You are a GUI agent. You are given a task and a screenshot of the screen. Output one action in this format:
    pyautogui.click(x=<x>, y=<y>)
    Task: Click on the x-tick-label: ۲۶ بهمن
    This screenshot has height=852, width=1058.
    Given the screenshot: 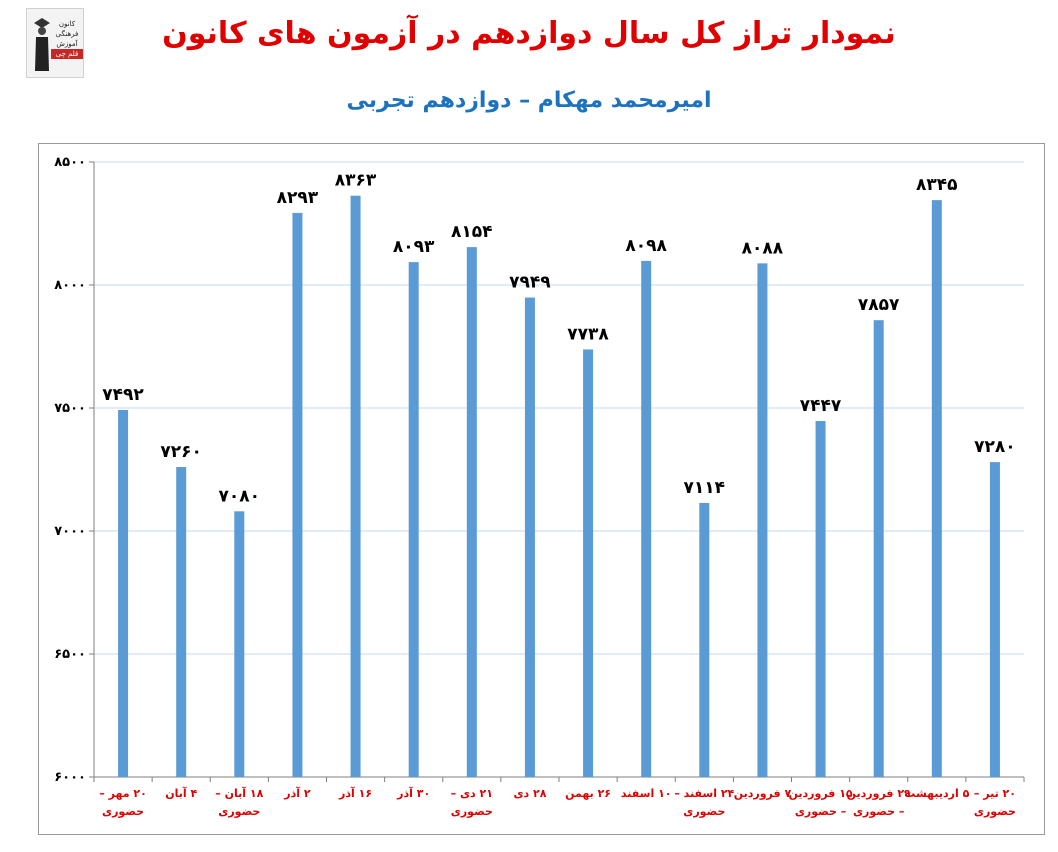 What is the action you would take?
    pyautogui.click(x=588, y=793)
    